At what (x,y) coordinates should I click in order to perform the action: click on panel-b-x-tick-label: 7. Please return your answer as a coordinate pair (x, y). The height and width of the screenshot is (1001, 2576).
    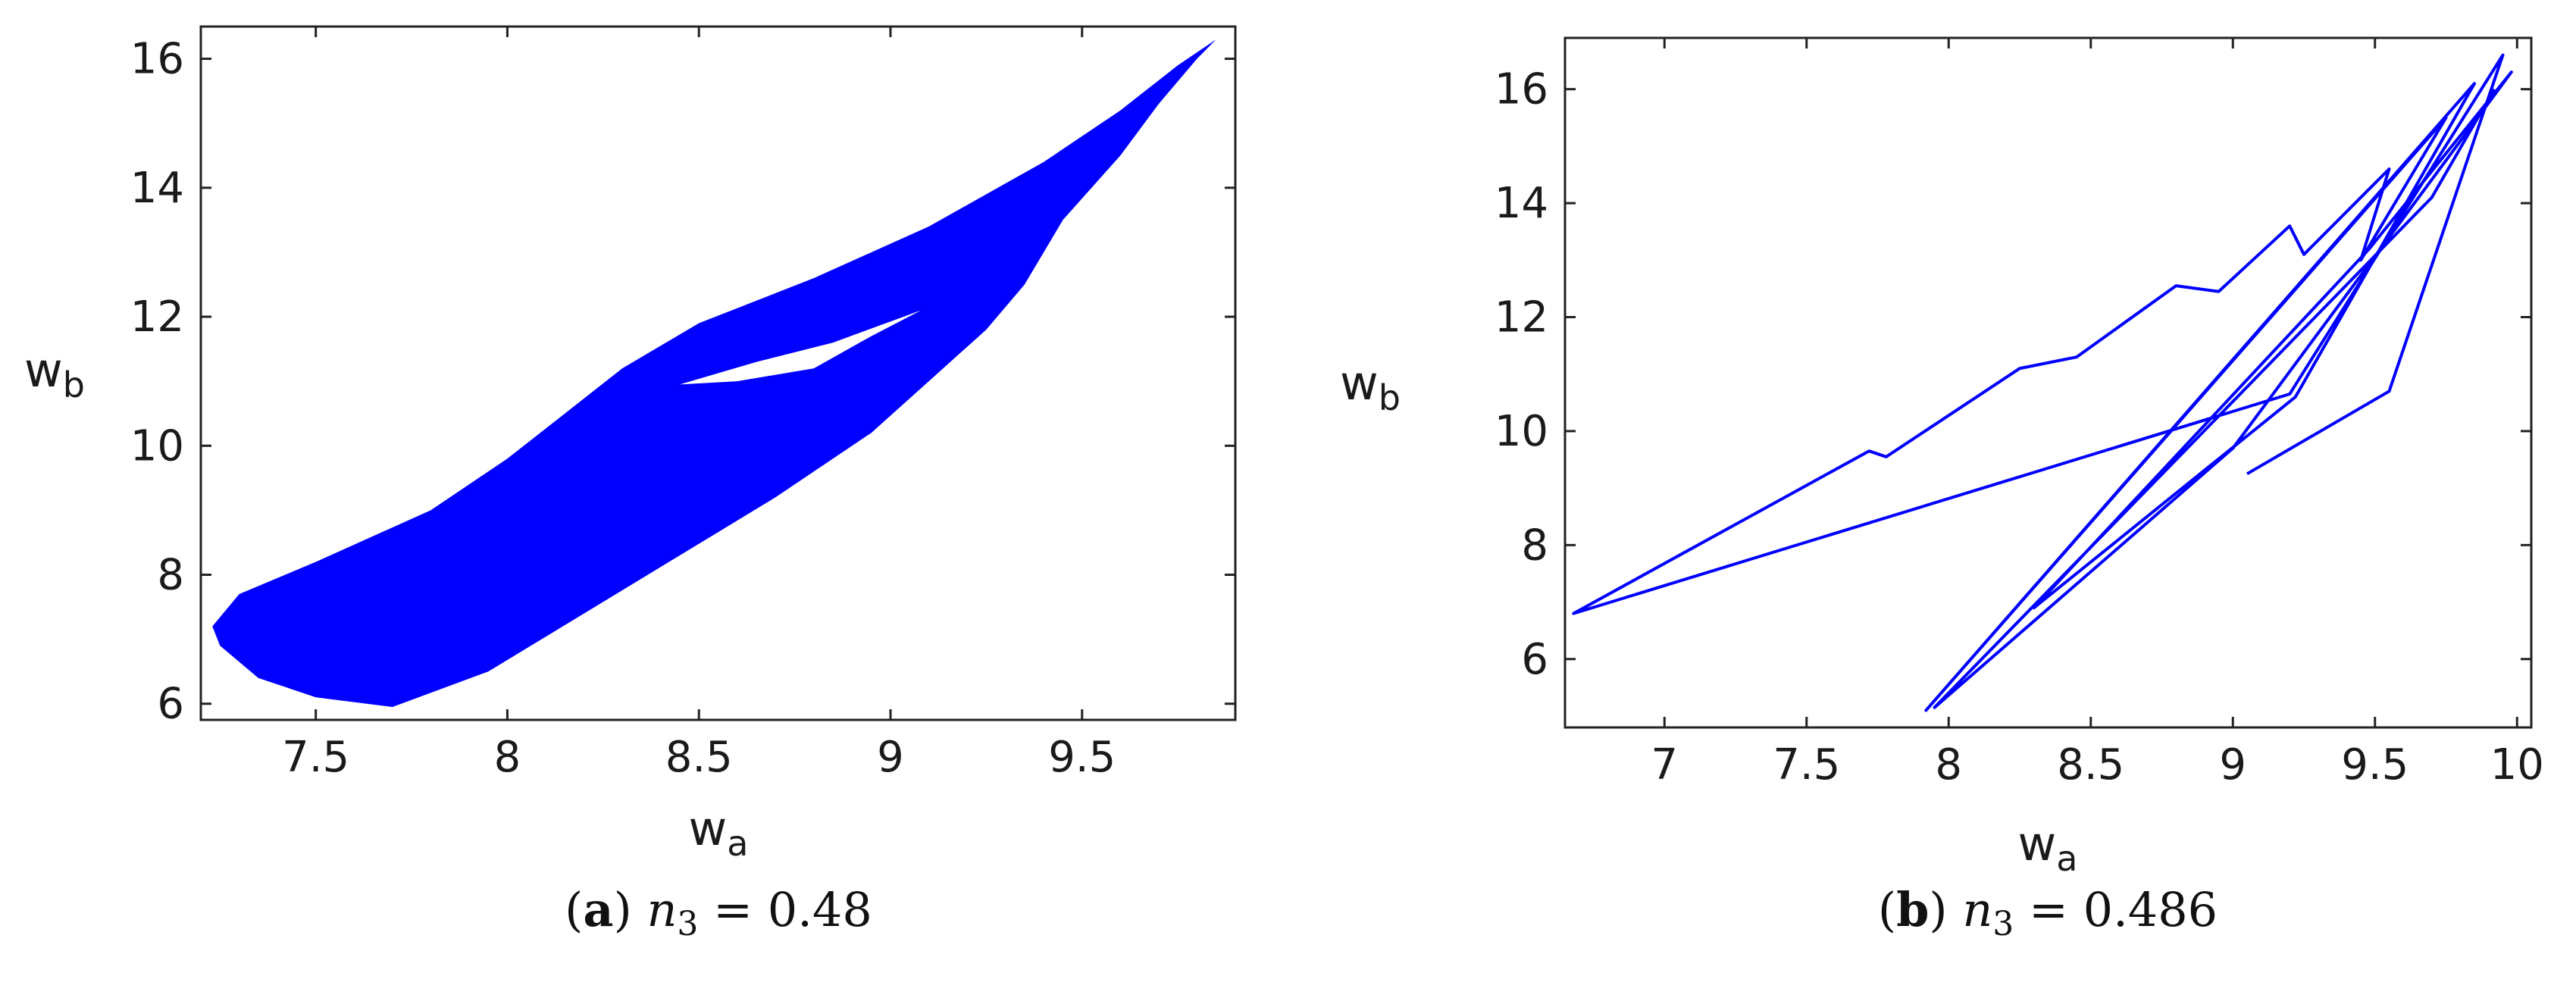
    Looking at the image, I should click on (1665, 765).